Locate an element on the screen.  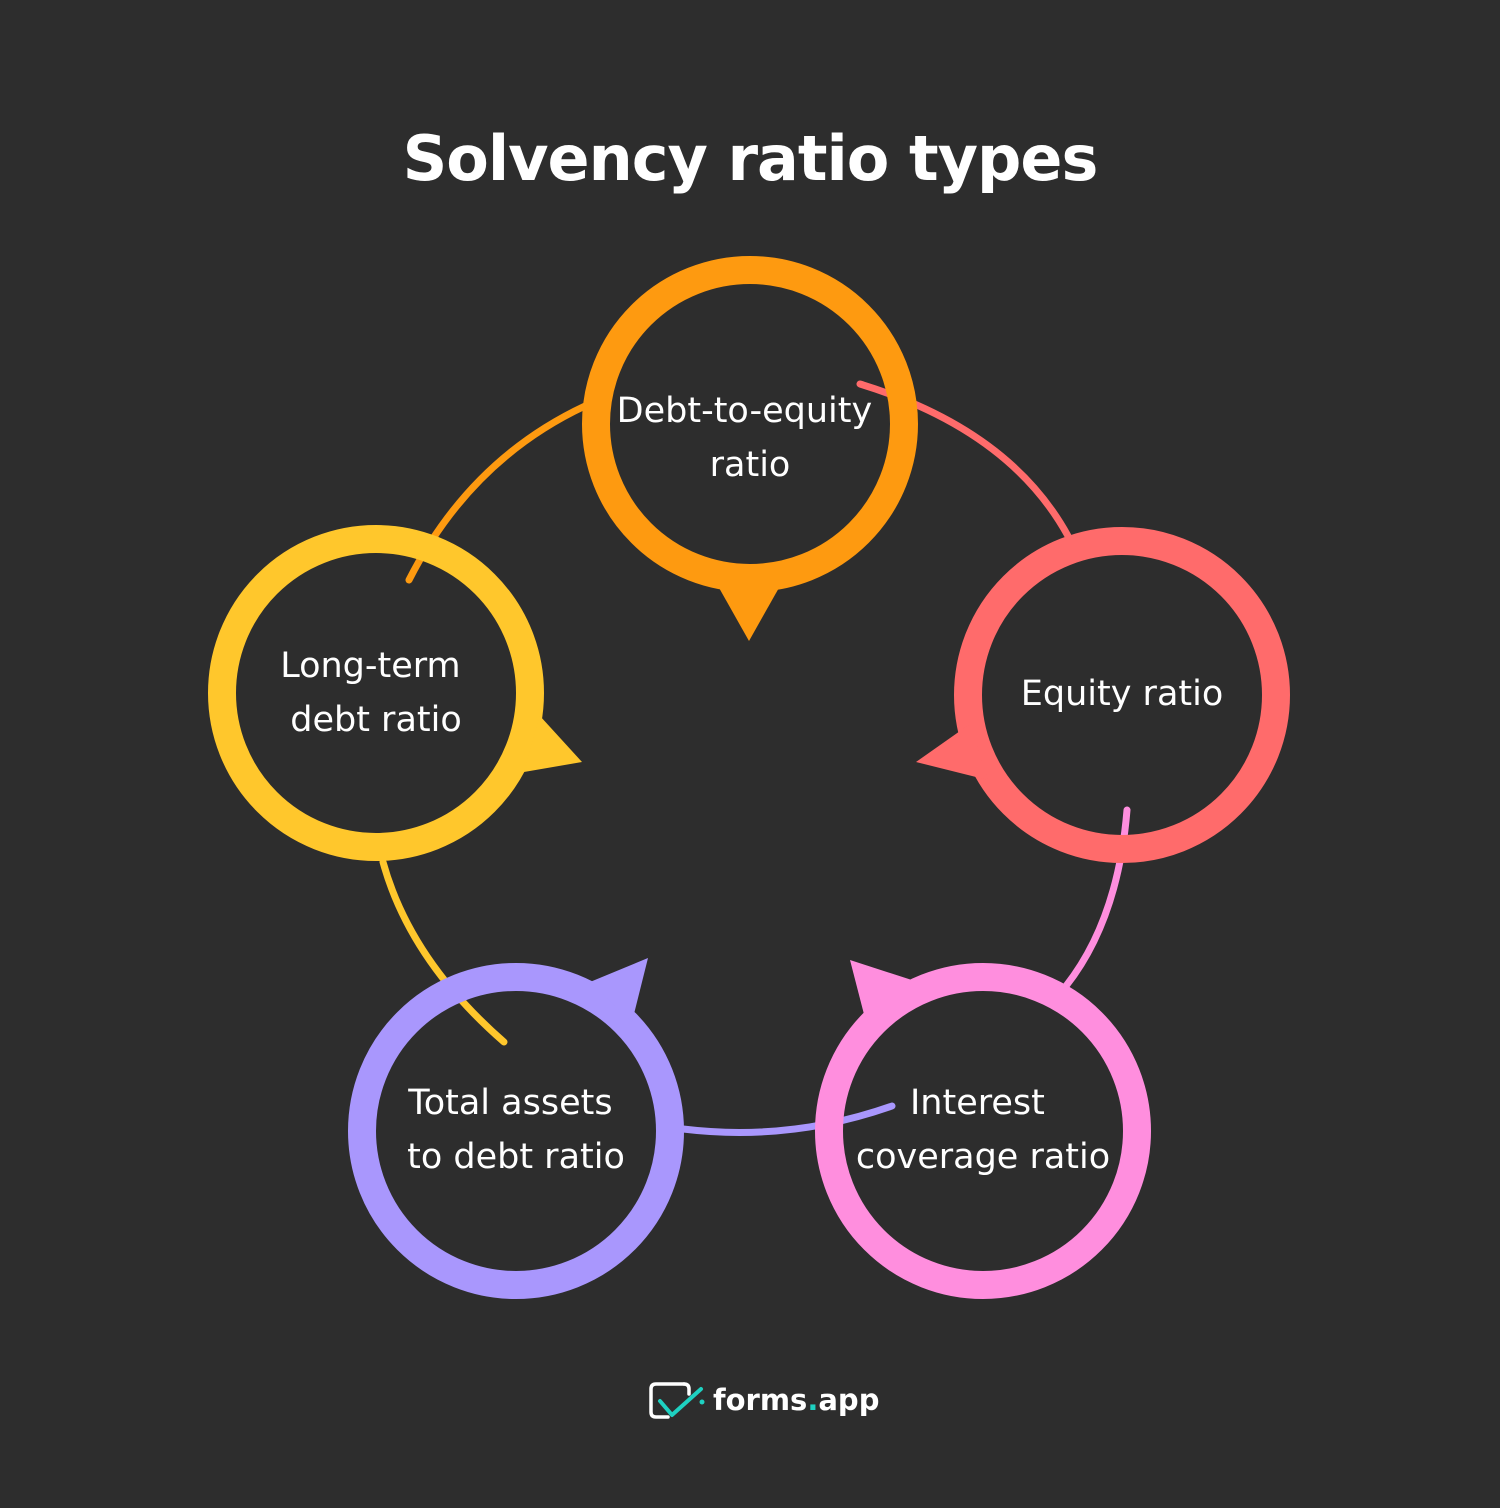
node-label: Total assets to debt ratio is located at coordinates (516, 1130).